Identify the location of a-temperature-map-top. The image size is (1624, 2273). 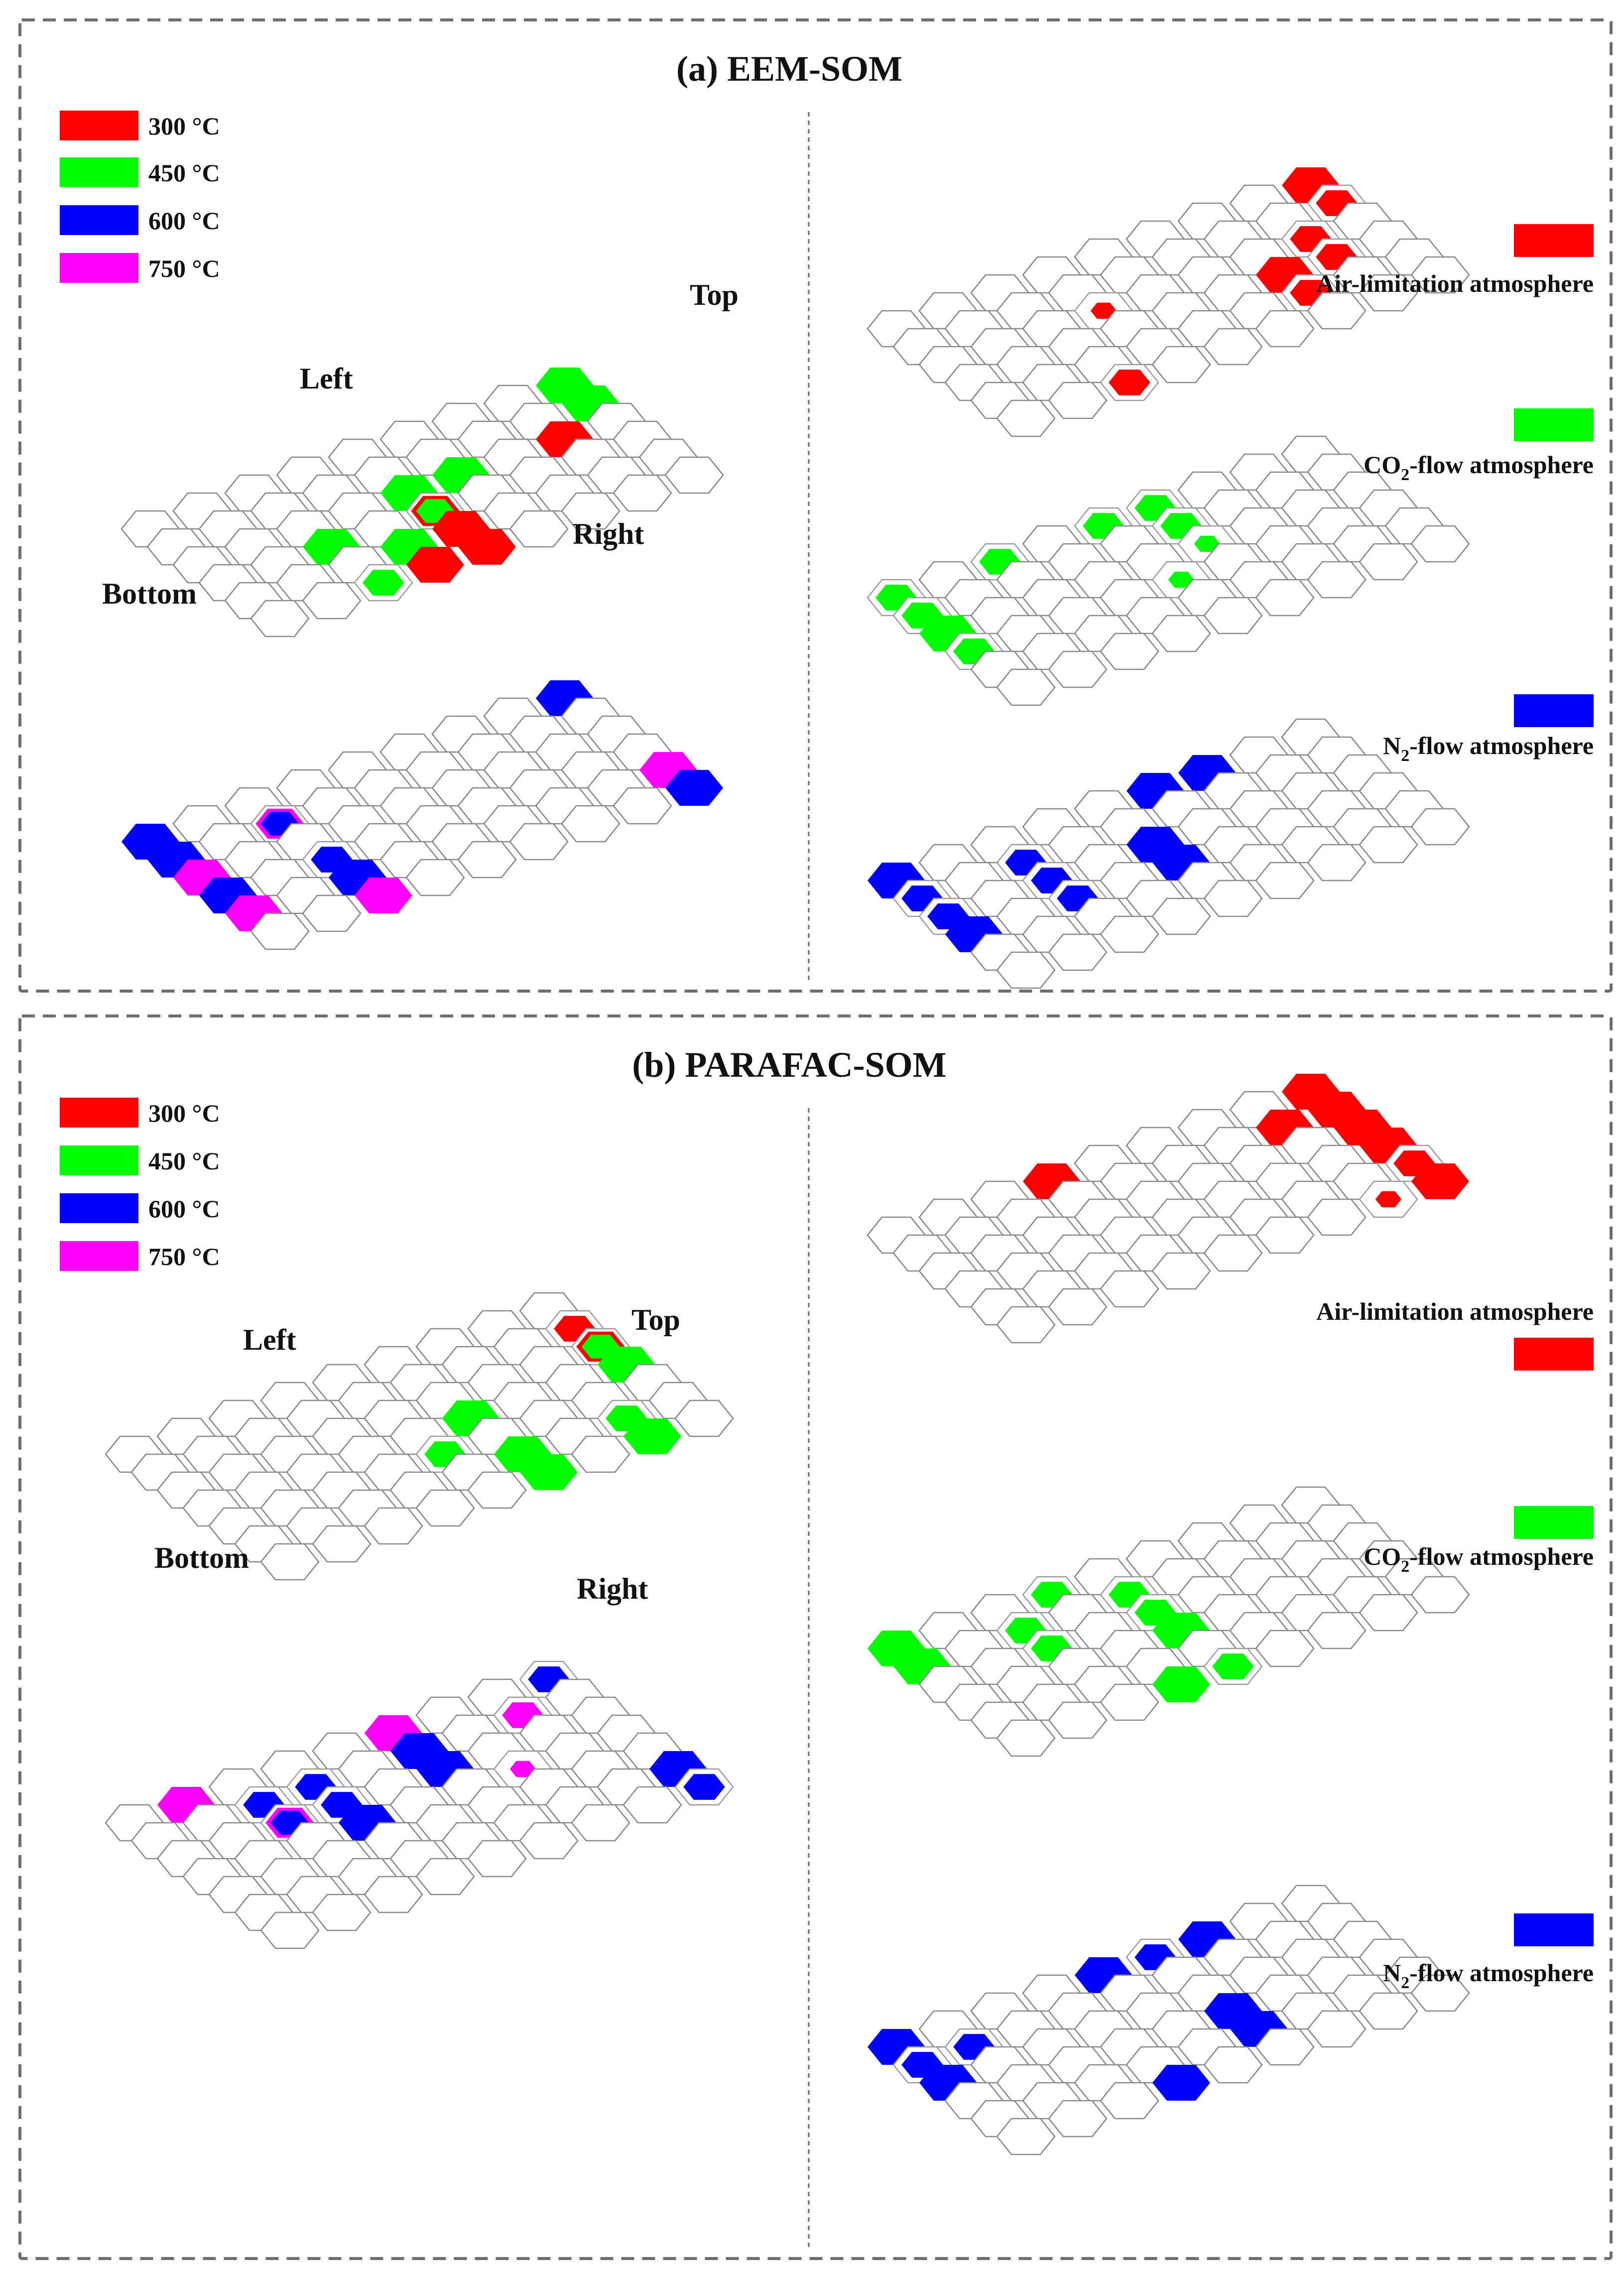
(423, 503).